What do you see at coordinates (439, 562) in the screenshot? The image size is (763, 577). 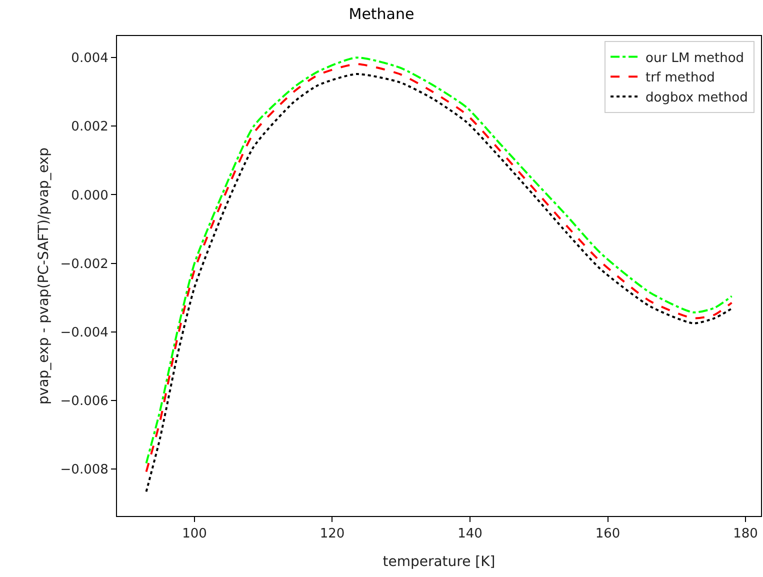 I see `x-axis-title: temperature [K]` at bounding box center [439, 562].